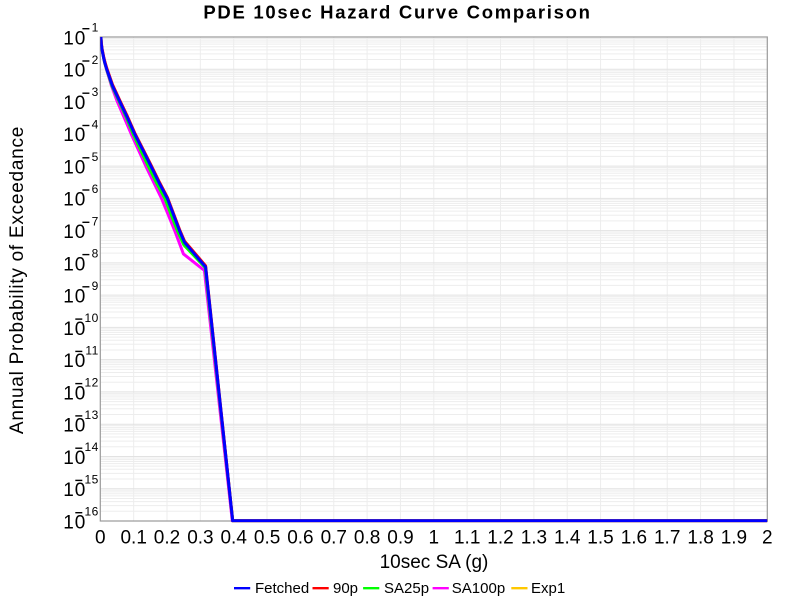 This screenshot has height=605, width=800. Describe the element at coordinates (300, 538) in the screenshot. I see `svg-text: 0.6` at that location.